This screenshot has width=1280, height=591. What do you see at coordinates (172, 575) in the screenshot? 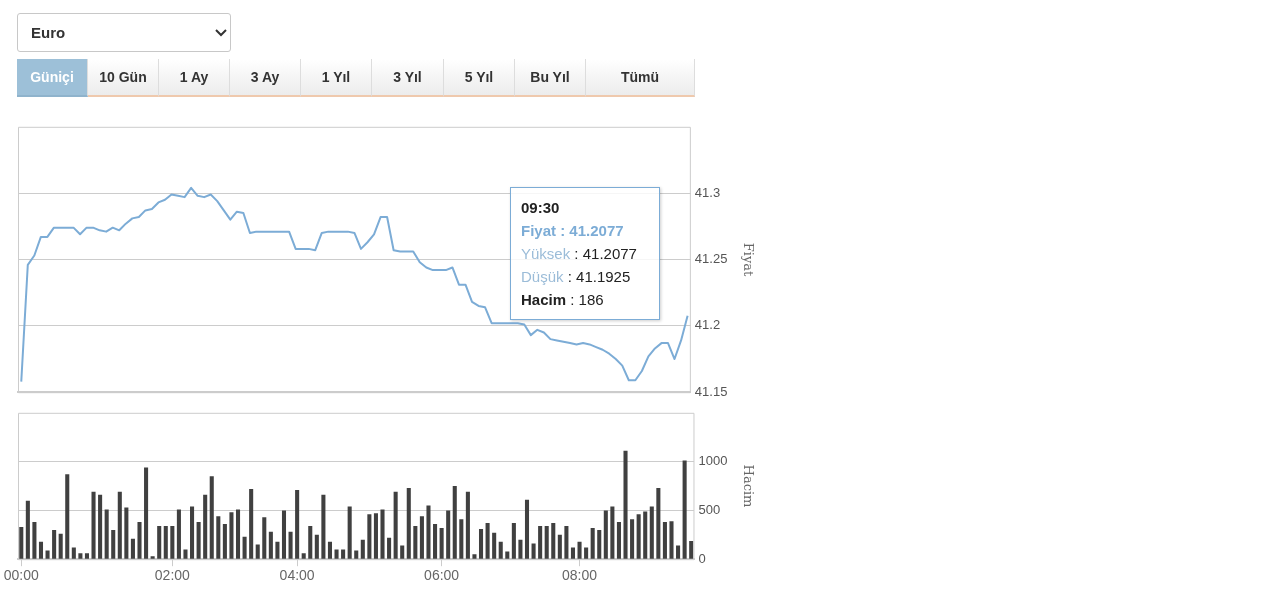
I see `x-tick-label: 02:00` at bounding box center [172, 575].